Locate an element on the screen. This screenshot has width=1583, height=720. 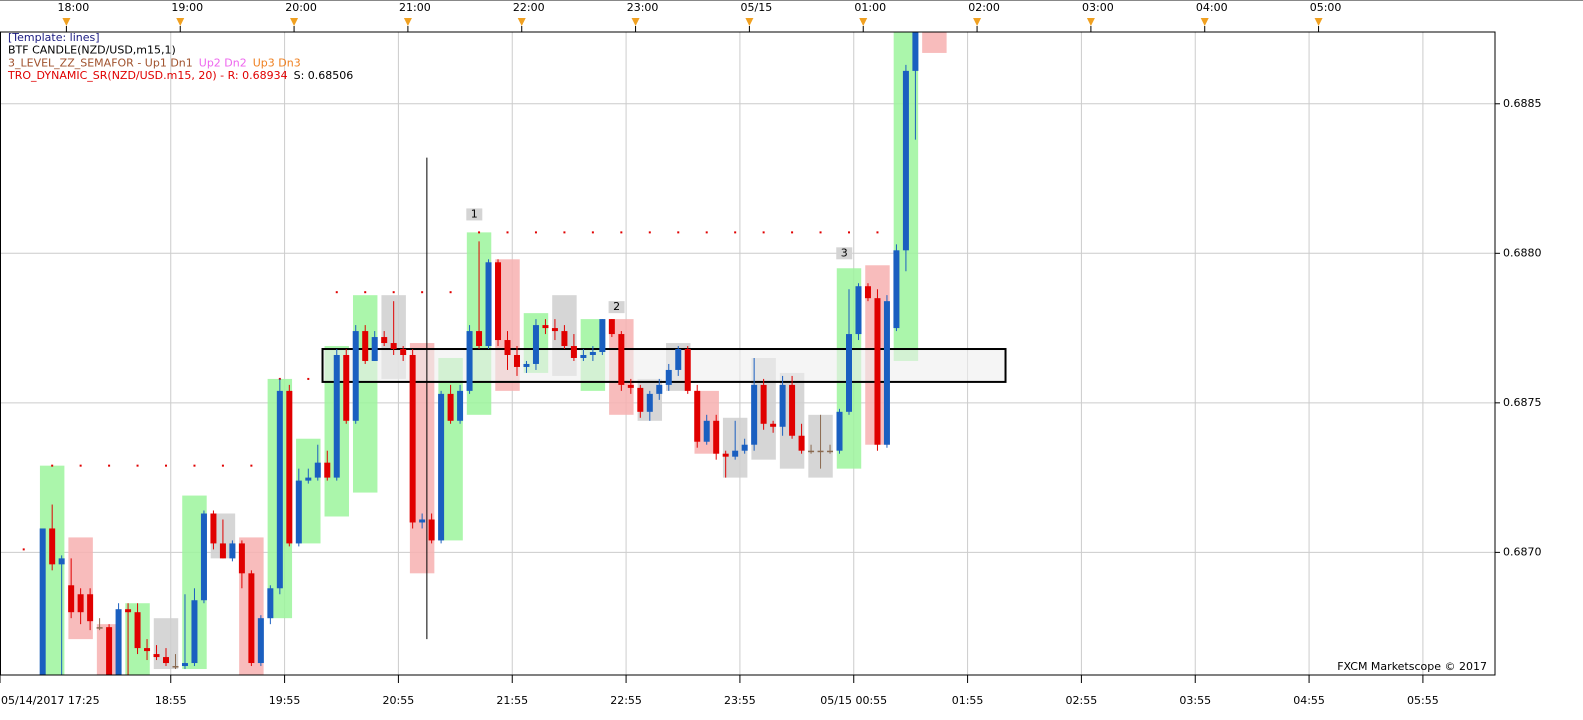
top-tick-label: 05/15 is located at coordinates (757, 7).